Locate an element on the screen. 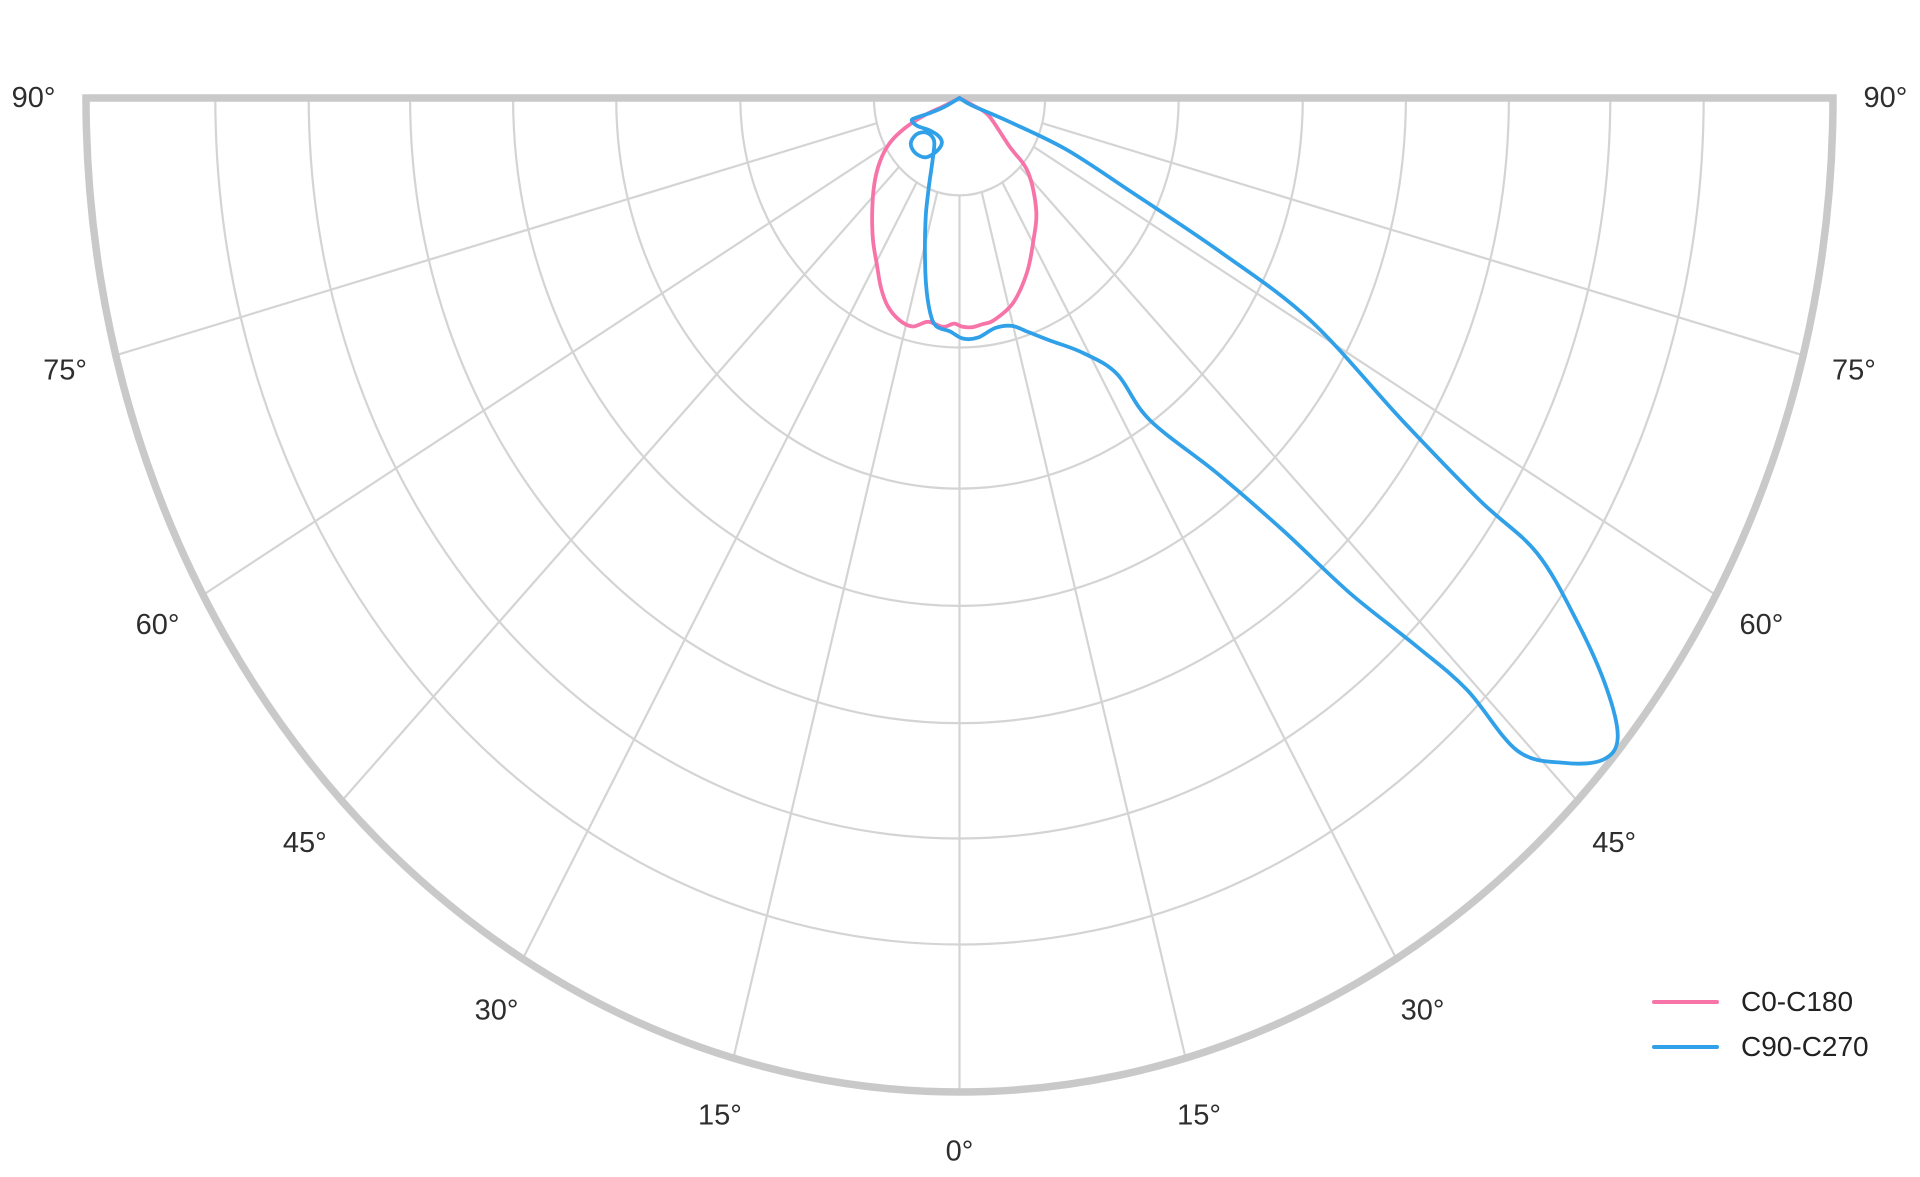  legend: C0-C180 C90-C270 is located at coordinates (1760, 1024).